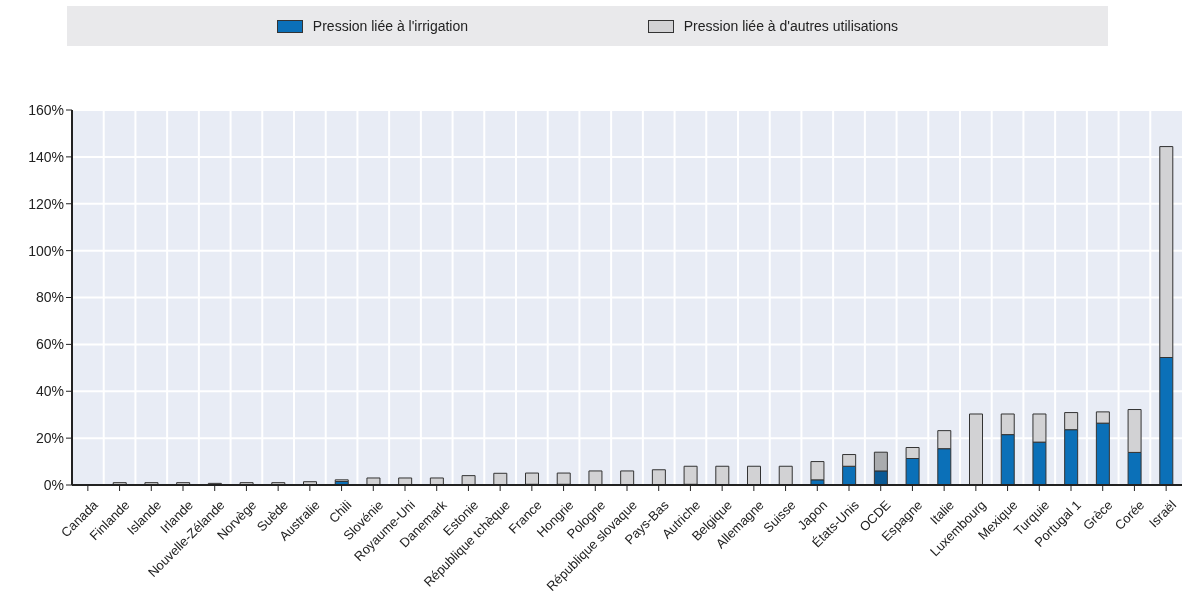 The width and height of the screenshot is (1184, 615). I want to click on y-tick-label: 80%, so click(49, 297).